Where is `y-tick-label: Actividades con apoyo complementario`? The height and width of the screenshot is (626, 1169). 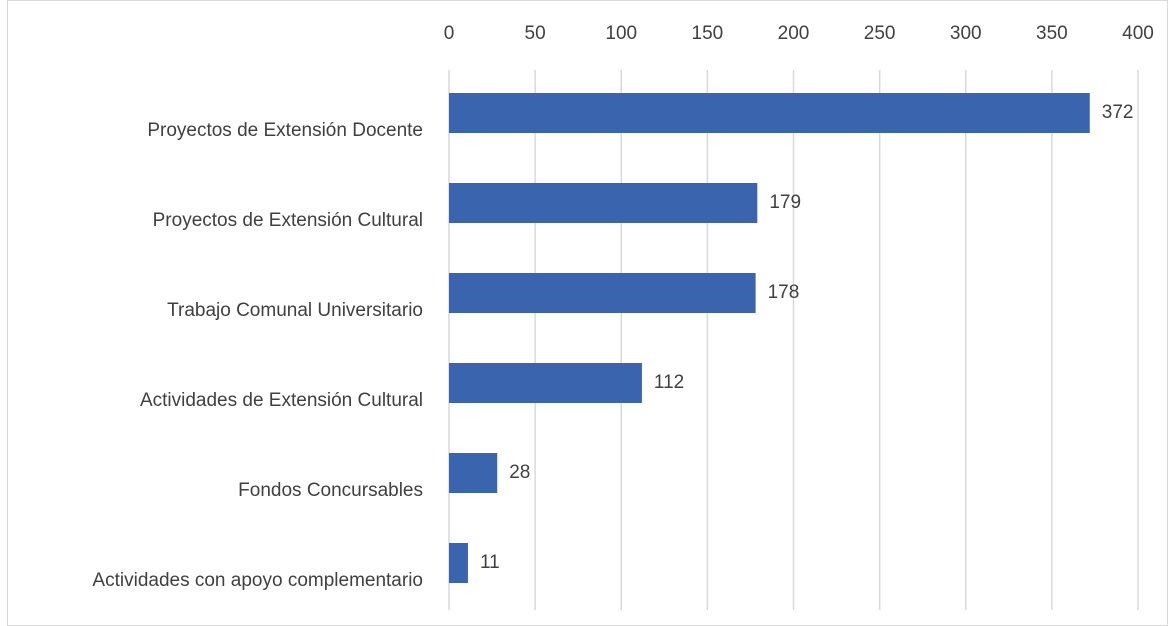
y-tick-label: Actividades con apoyo complementario is located at coordinates (257, 580).